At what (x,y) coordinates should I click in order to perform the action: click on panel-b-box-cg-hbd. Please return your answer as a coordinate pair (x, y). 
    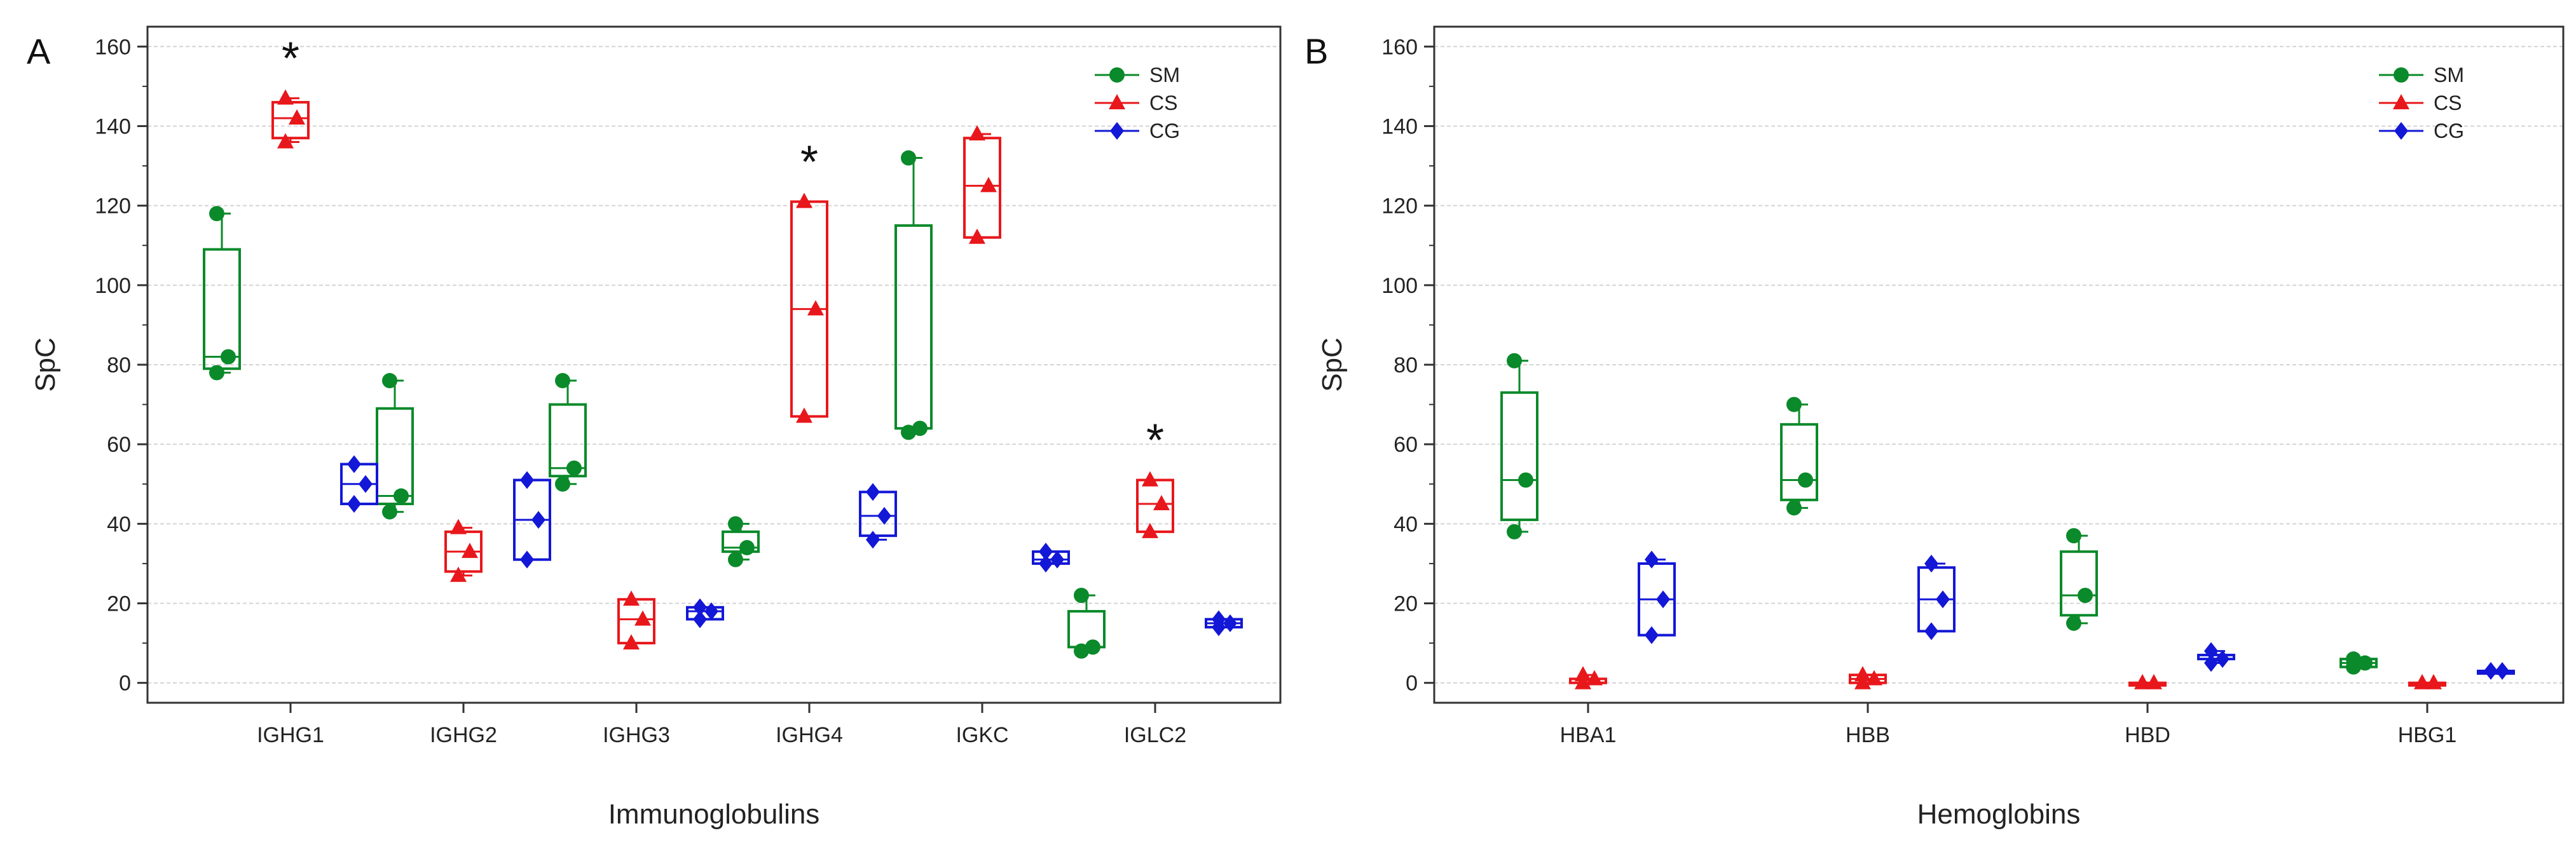
    Looking at the image, I should click on (2216, 657).